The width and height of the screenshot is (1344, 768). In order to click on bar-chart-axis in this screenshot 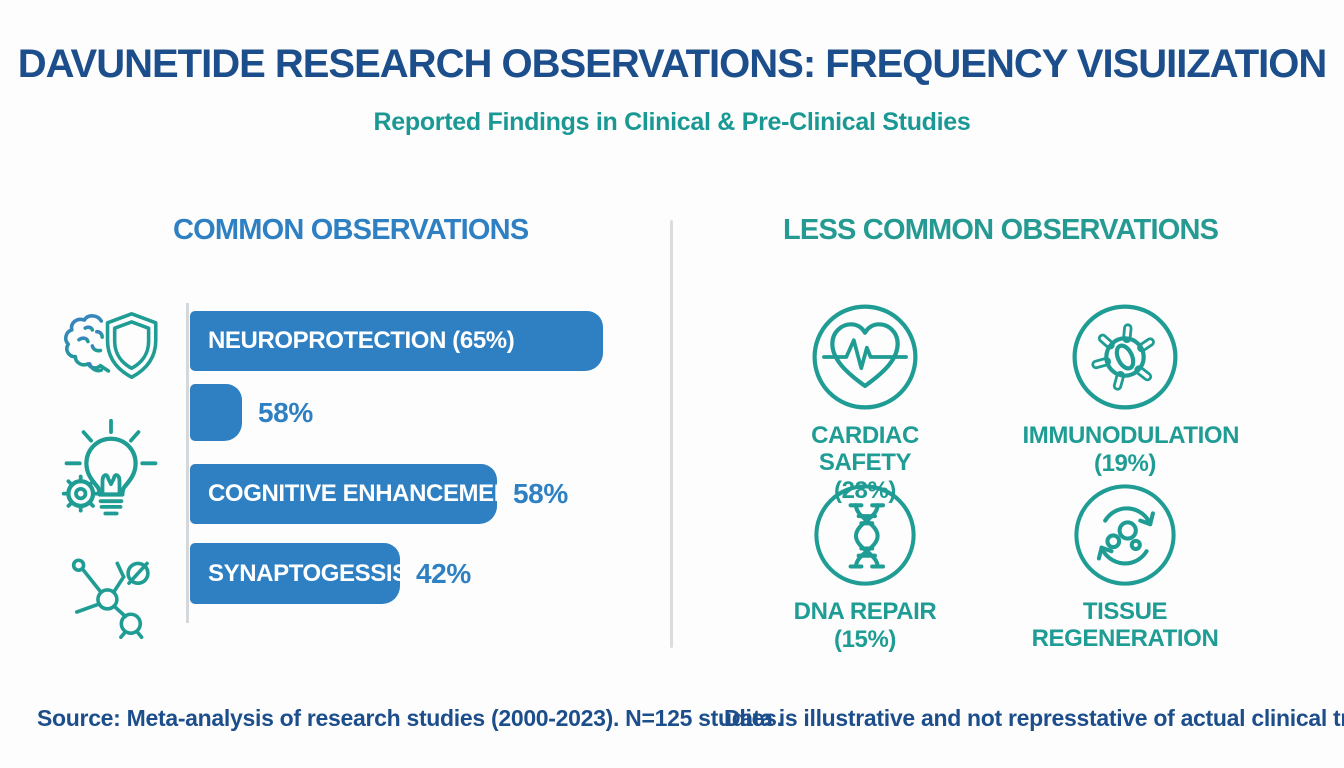, I will do `click(187, 463)`.